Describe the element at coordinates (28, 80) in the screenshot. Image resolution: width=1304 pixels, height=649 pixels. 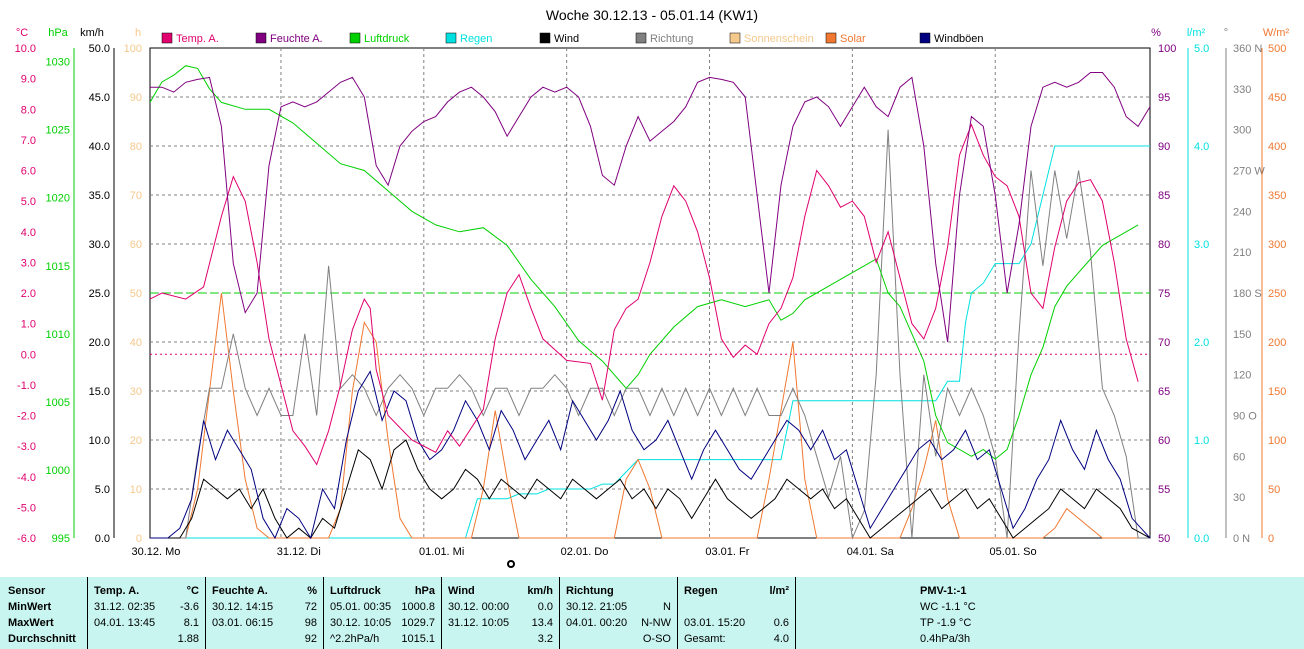
I see `temp-tick-label: 9.0` at that location.